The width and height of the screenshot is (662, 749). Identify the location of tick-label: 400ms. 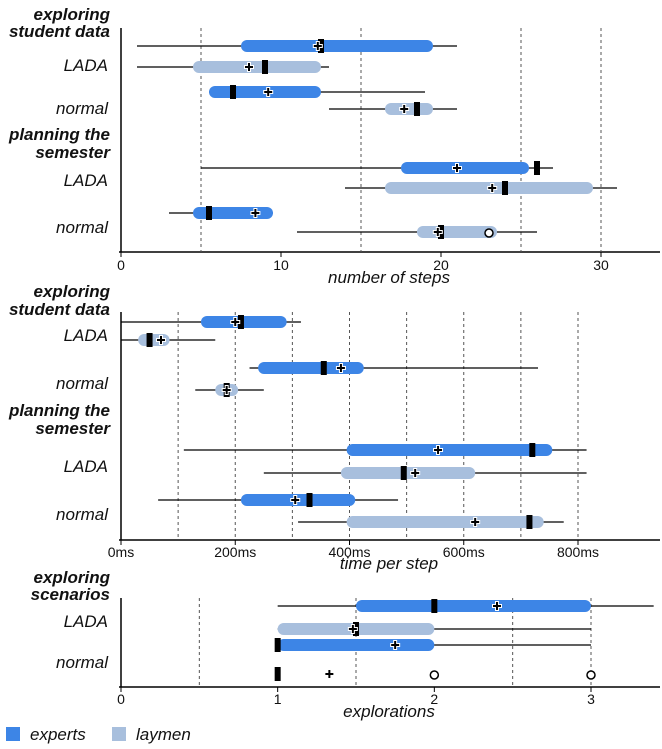
(349, 552).